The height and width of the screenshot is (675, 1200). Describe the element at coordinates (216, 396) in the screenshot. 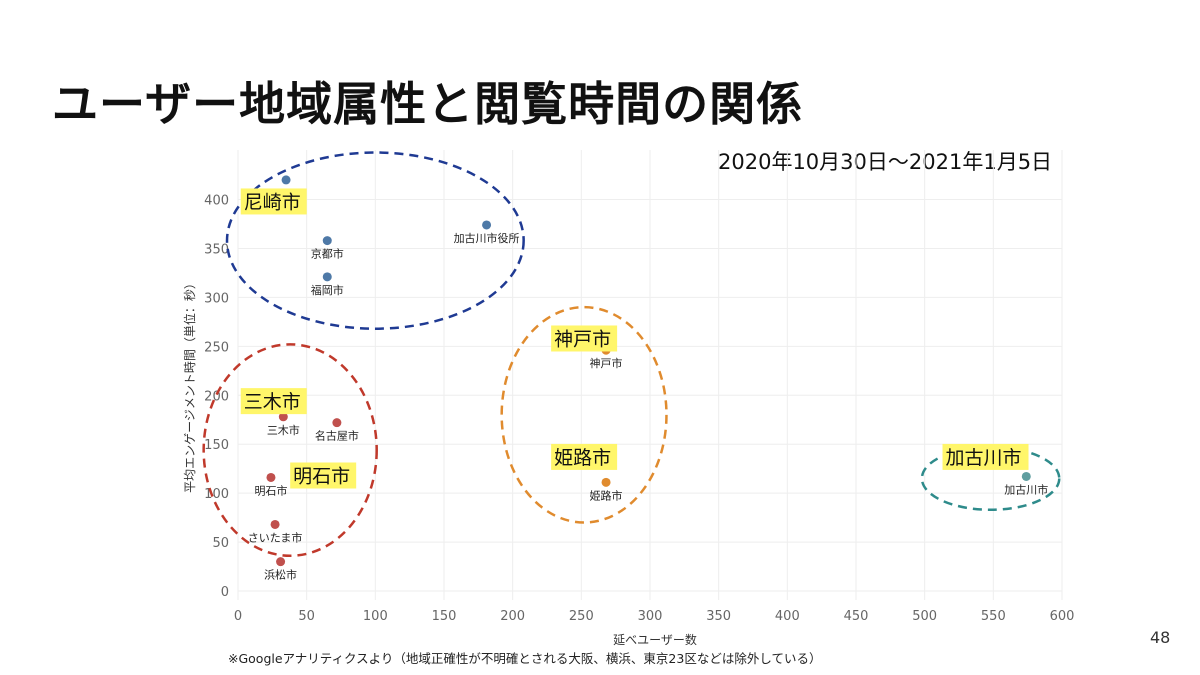

I see `y-tick-label: 200` at that location.